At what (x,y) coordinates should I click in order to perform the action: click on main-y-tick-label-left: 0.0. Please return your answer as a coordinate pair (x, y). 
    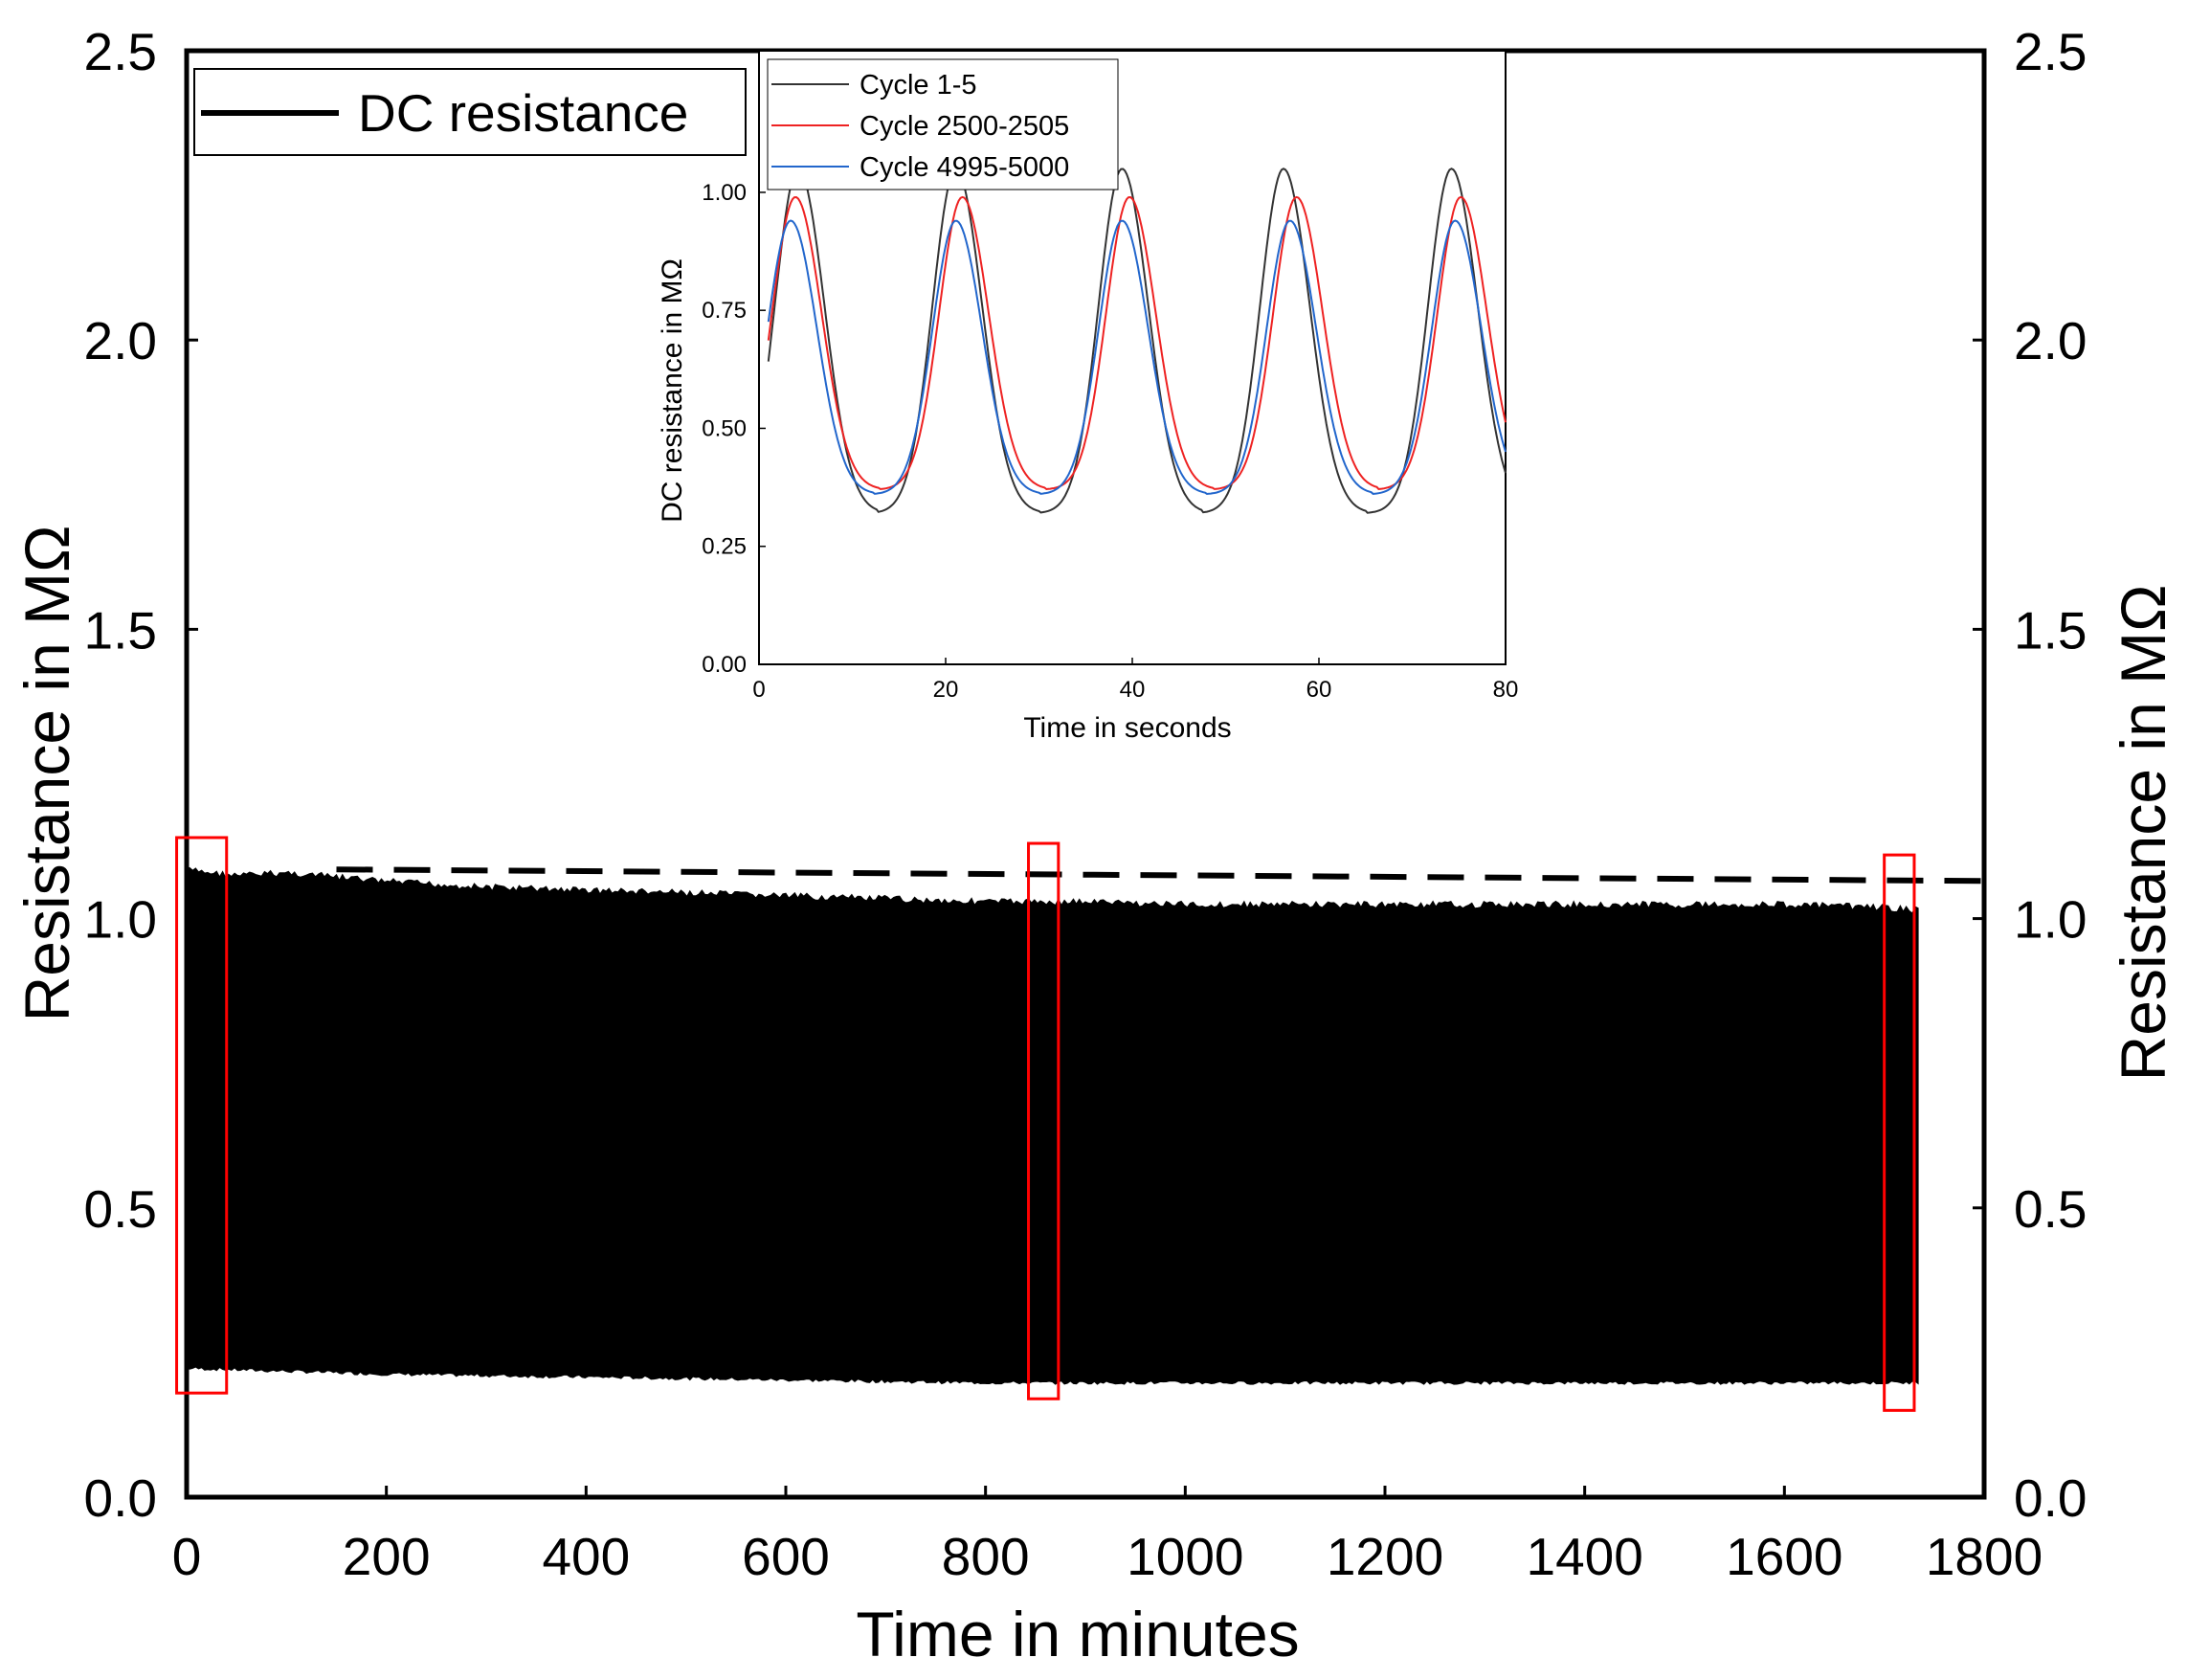
    Looking at the image, I should click on (120, 1498).